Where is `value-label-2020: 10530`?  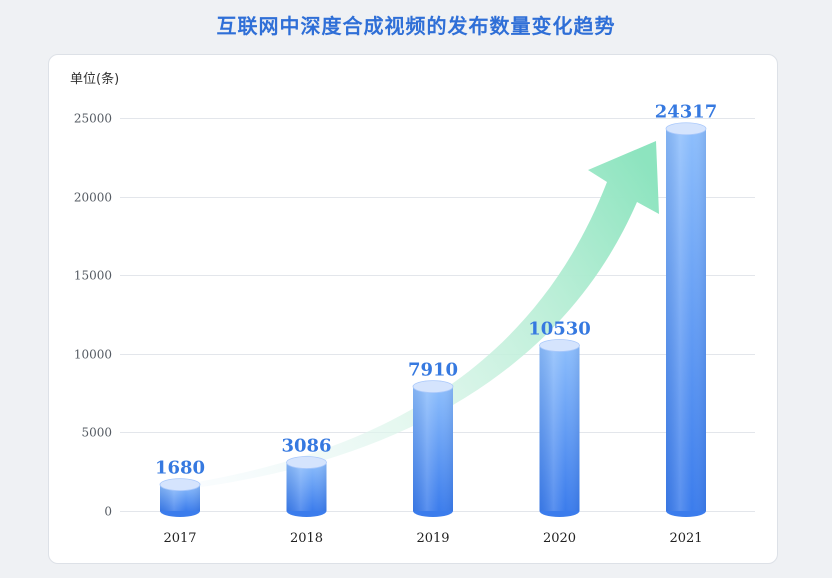 value-label-2020: 10530 is located at coordinates (559, 328).